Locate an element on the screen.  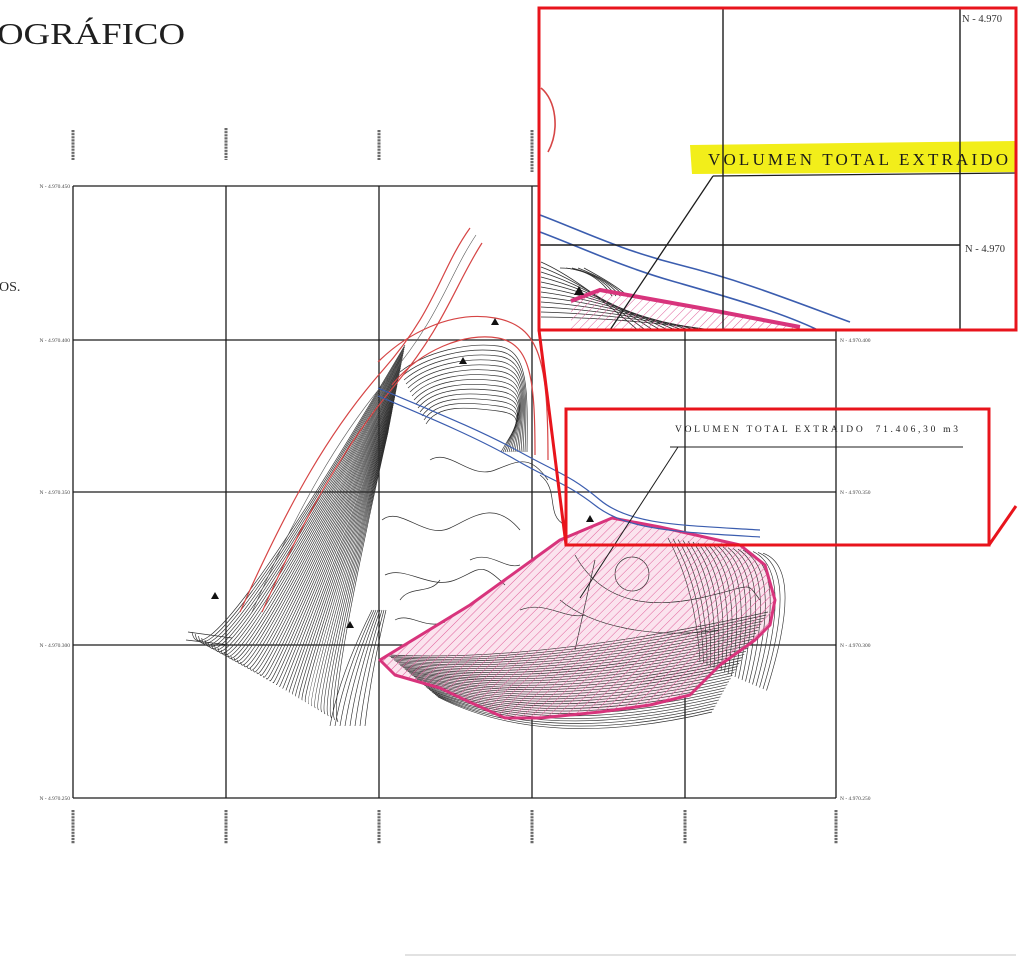
inset-northing-label: N - 4.970 is located at coordinates (982, 19).